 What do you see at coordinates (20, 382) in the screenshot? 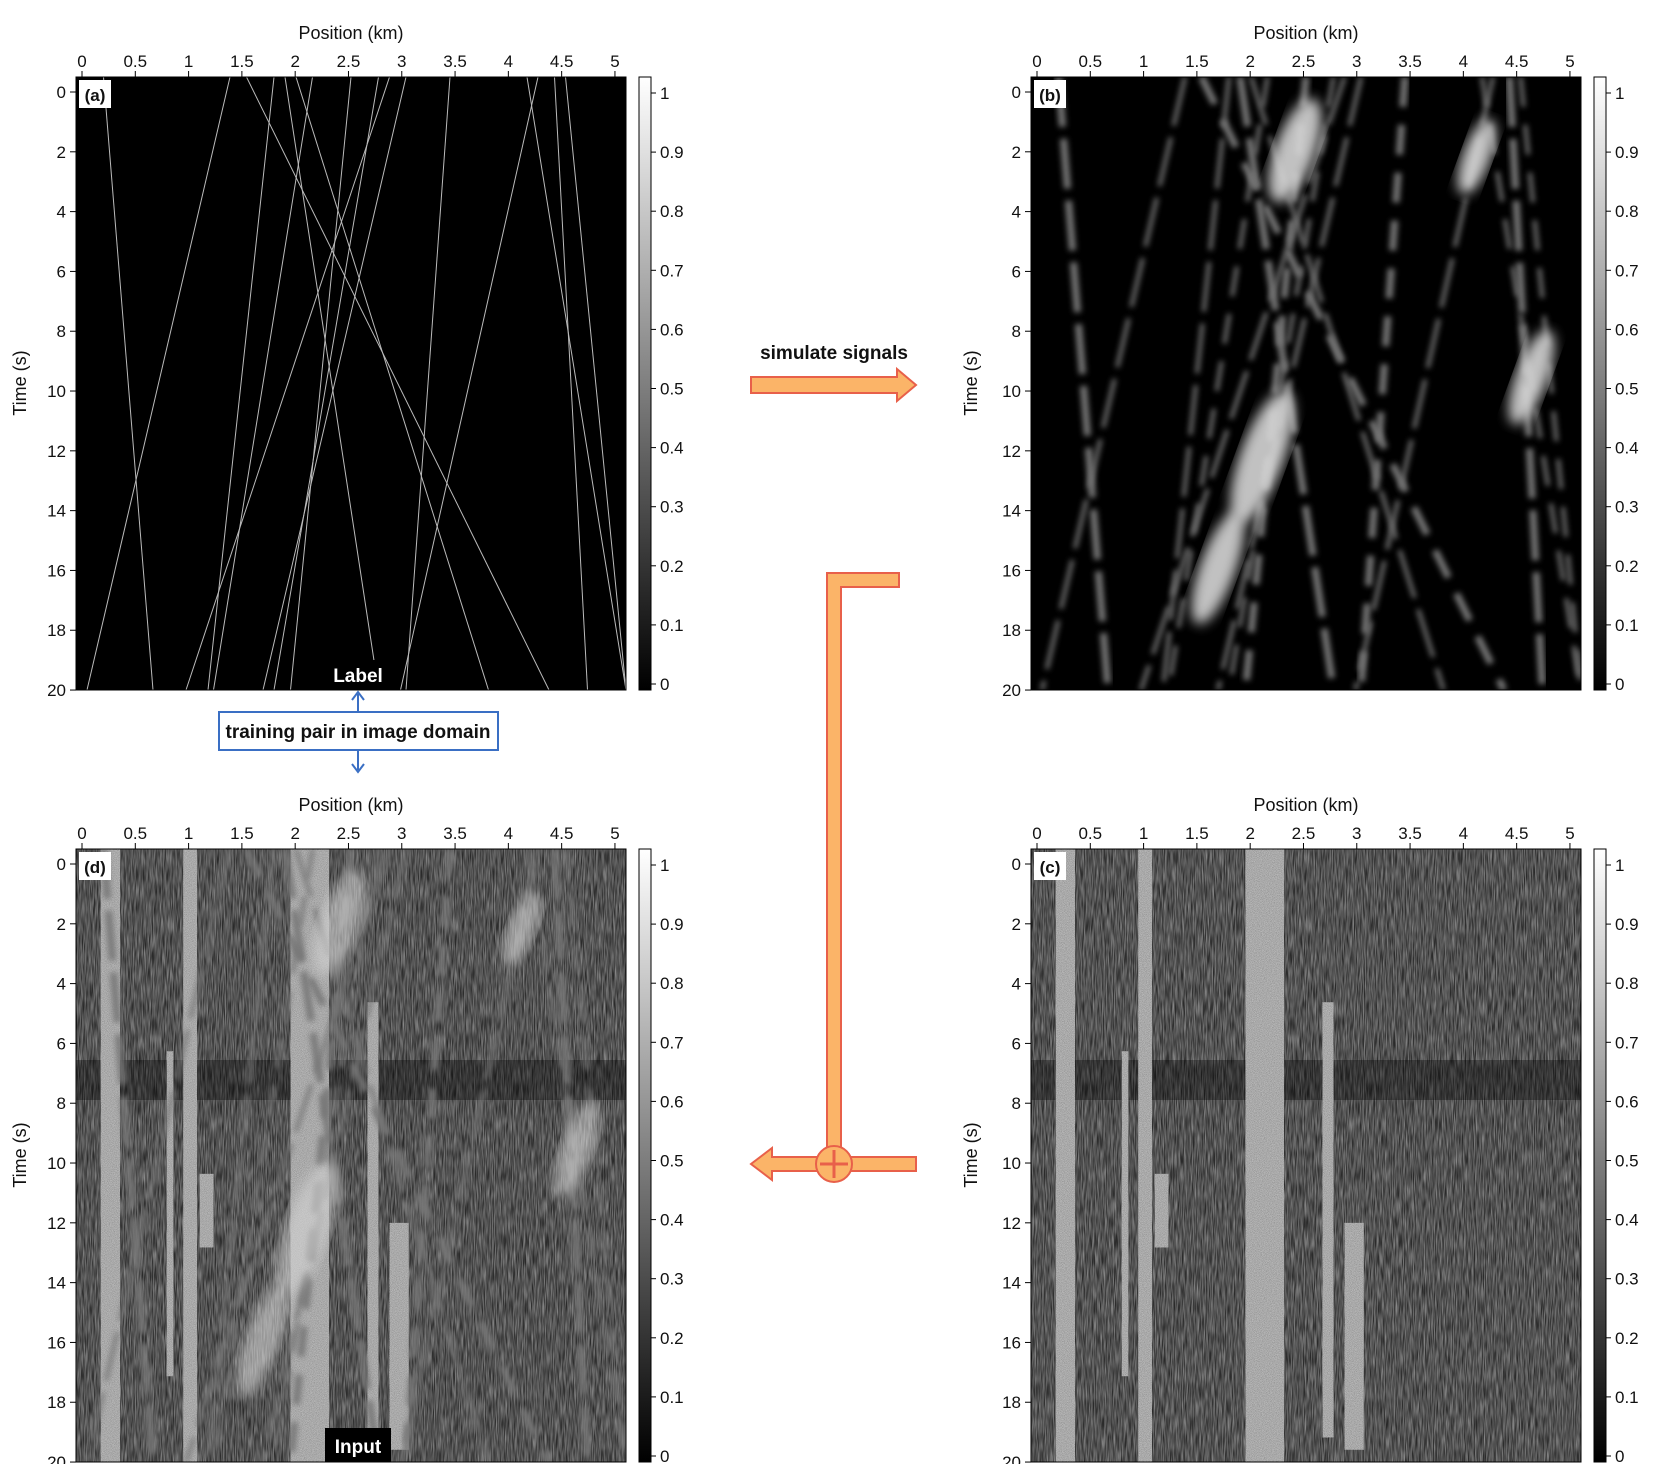
I see `panel-a-ylabel: Time (s)` at bounding box center [20, 382].